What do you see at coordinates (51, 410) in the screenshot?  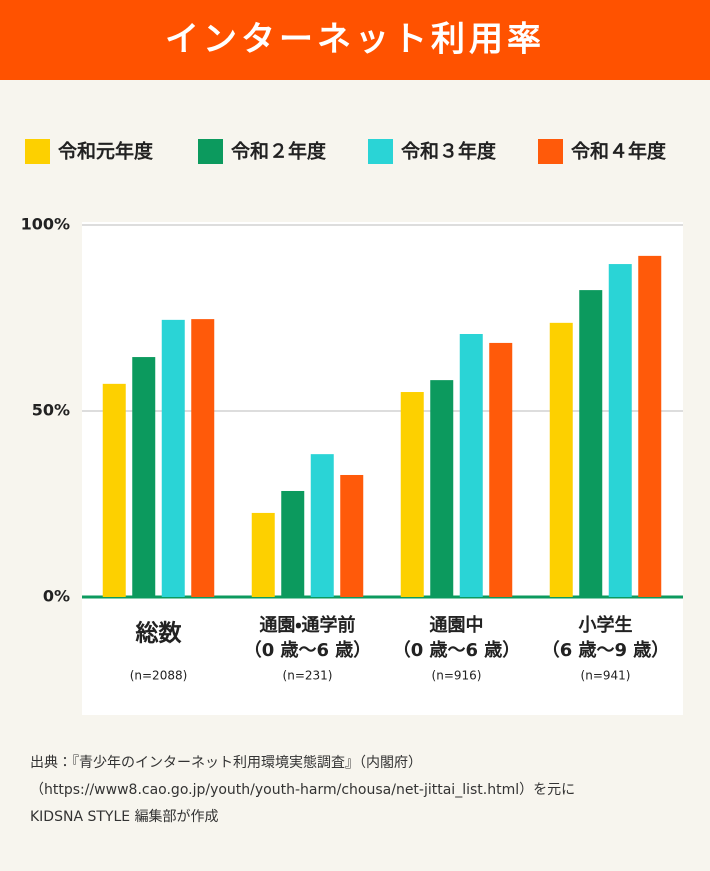 I see `y-tick-label: 50%` at bounding box center [51, 410].